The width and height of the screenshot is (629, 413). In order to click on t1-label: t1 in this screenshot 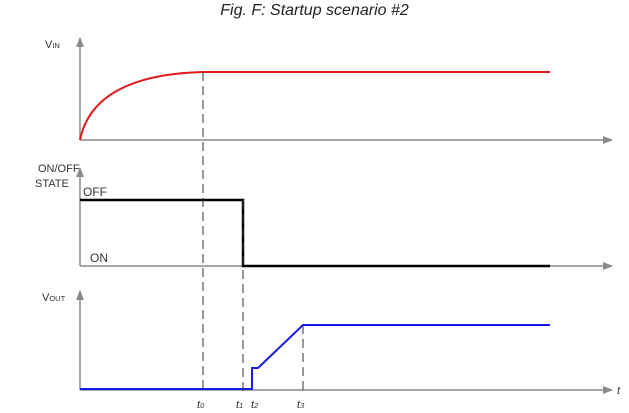, I will do `click(239, 405)`.